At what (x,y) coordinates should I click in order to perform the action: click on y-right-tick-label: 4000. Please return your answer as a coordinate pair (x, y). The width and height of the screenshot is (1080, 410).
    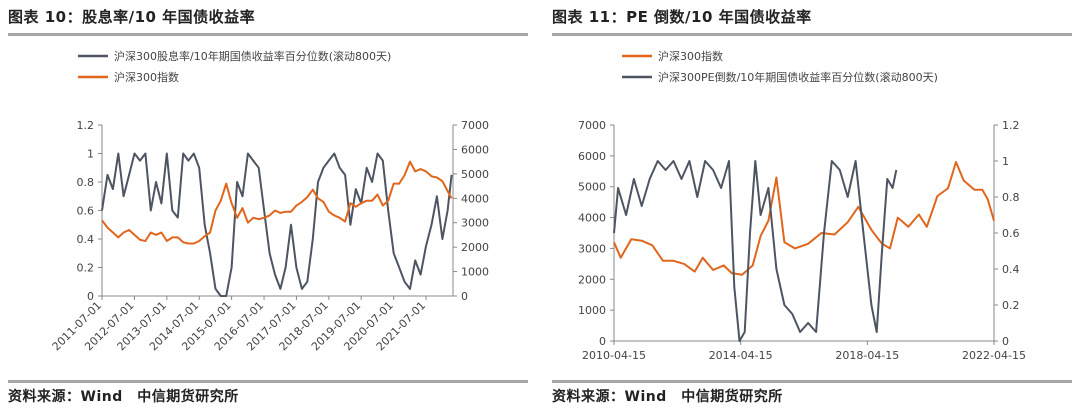
    Looking at the image, I should click on (475, 198).